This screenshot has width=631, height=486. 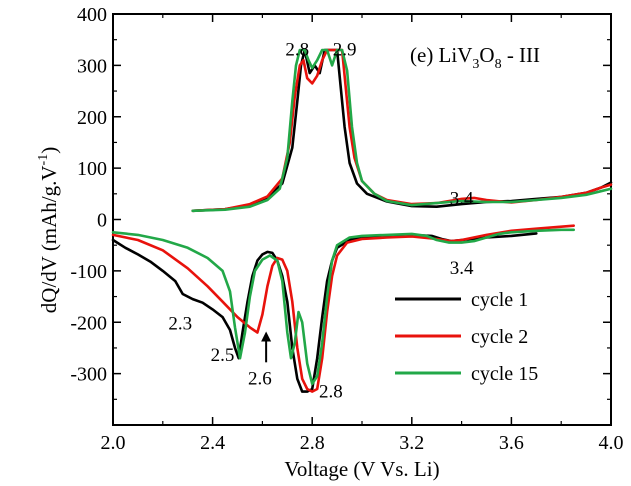 I want to click on peak-arrow, so click(x=266, y=347).